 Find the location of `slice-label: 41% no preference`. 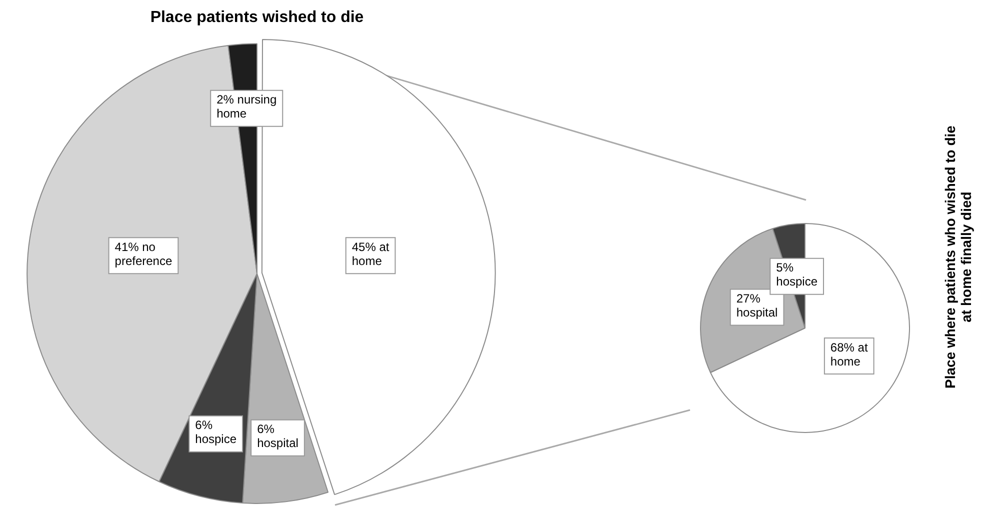

slice-label: 41% no preference is located at coordinates (143, 254).